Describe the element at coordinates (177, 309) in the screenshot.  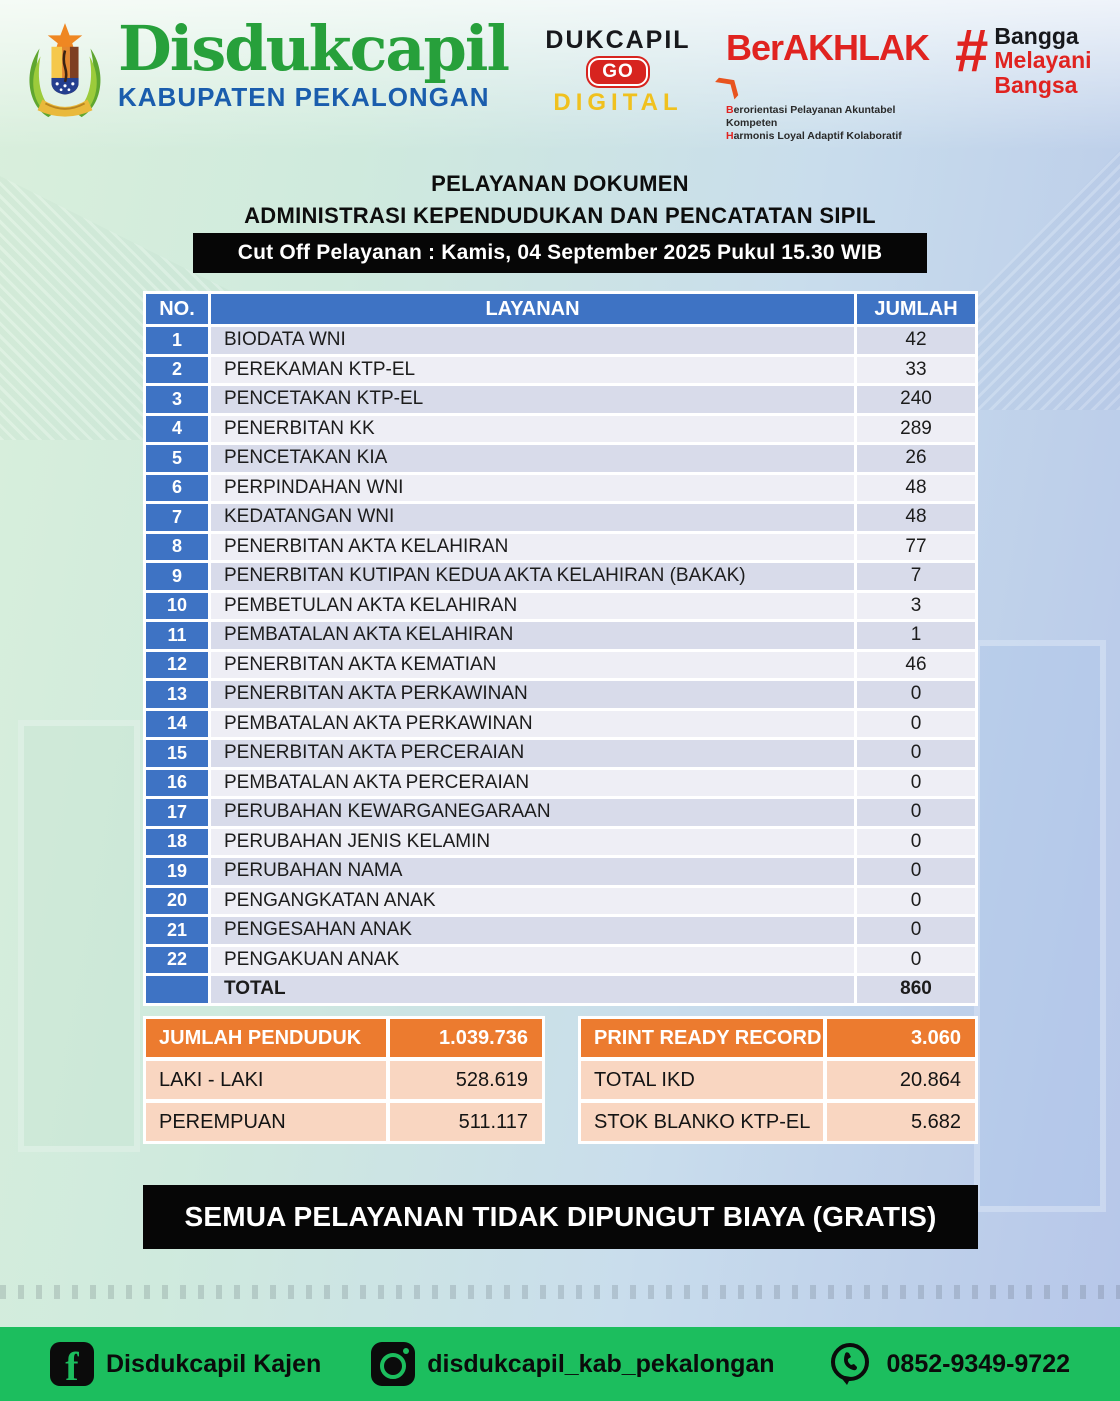
I see `col-header-no: NO.` at that location.